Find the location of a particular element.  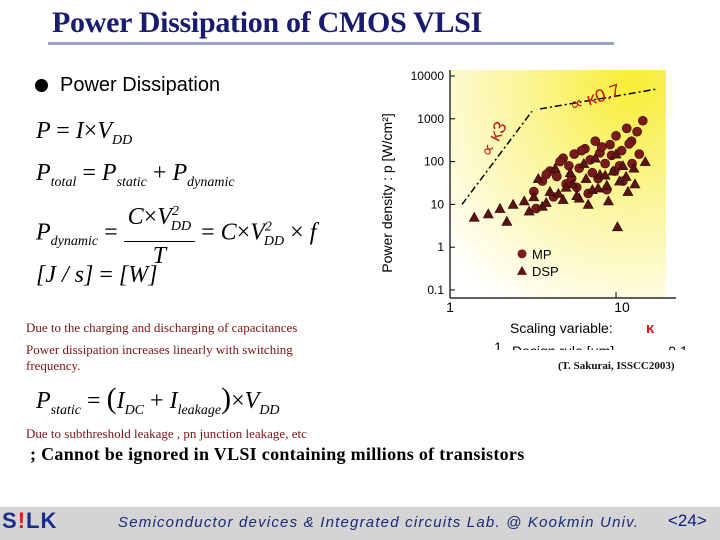

eq2-plus: + is located at coordinates (159, 173).